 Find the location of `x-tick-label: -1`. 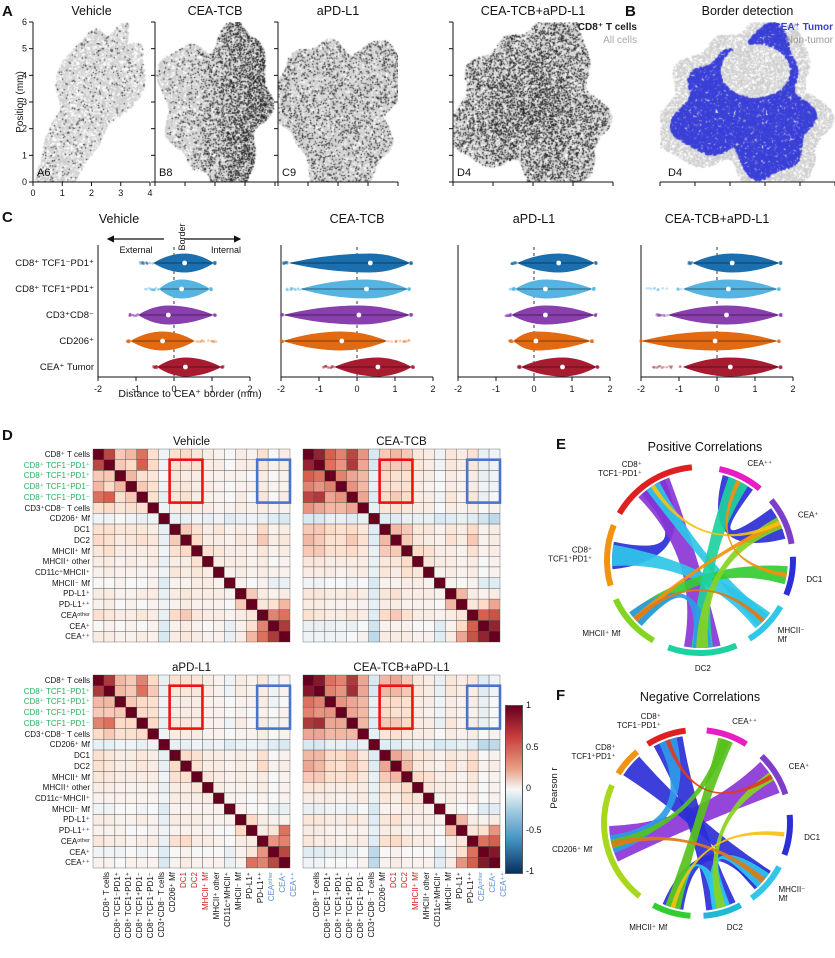

x-tick-label: -1 is located at coordinates (136, 389).